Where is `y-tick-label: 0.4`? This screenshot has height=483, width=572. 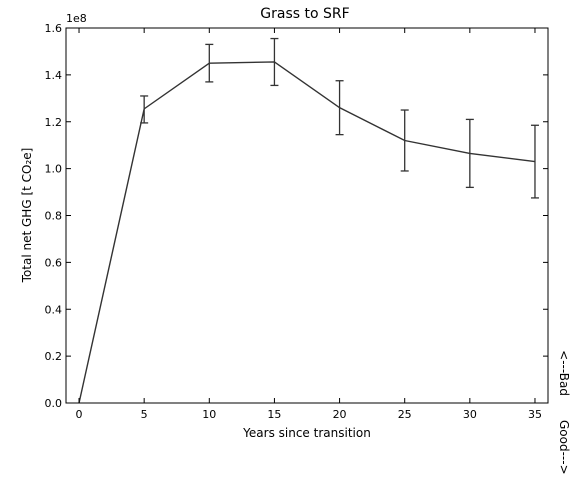
y-tick-label: 0.4 is located at coordinates (54, 309).